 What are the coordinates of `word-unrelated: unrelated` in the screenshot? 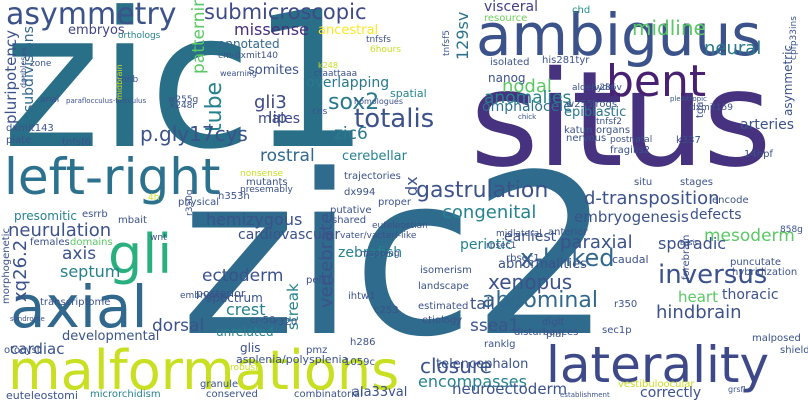 It's located at (245, 332).